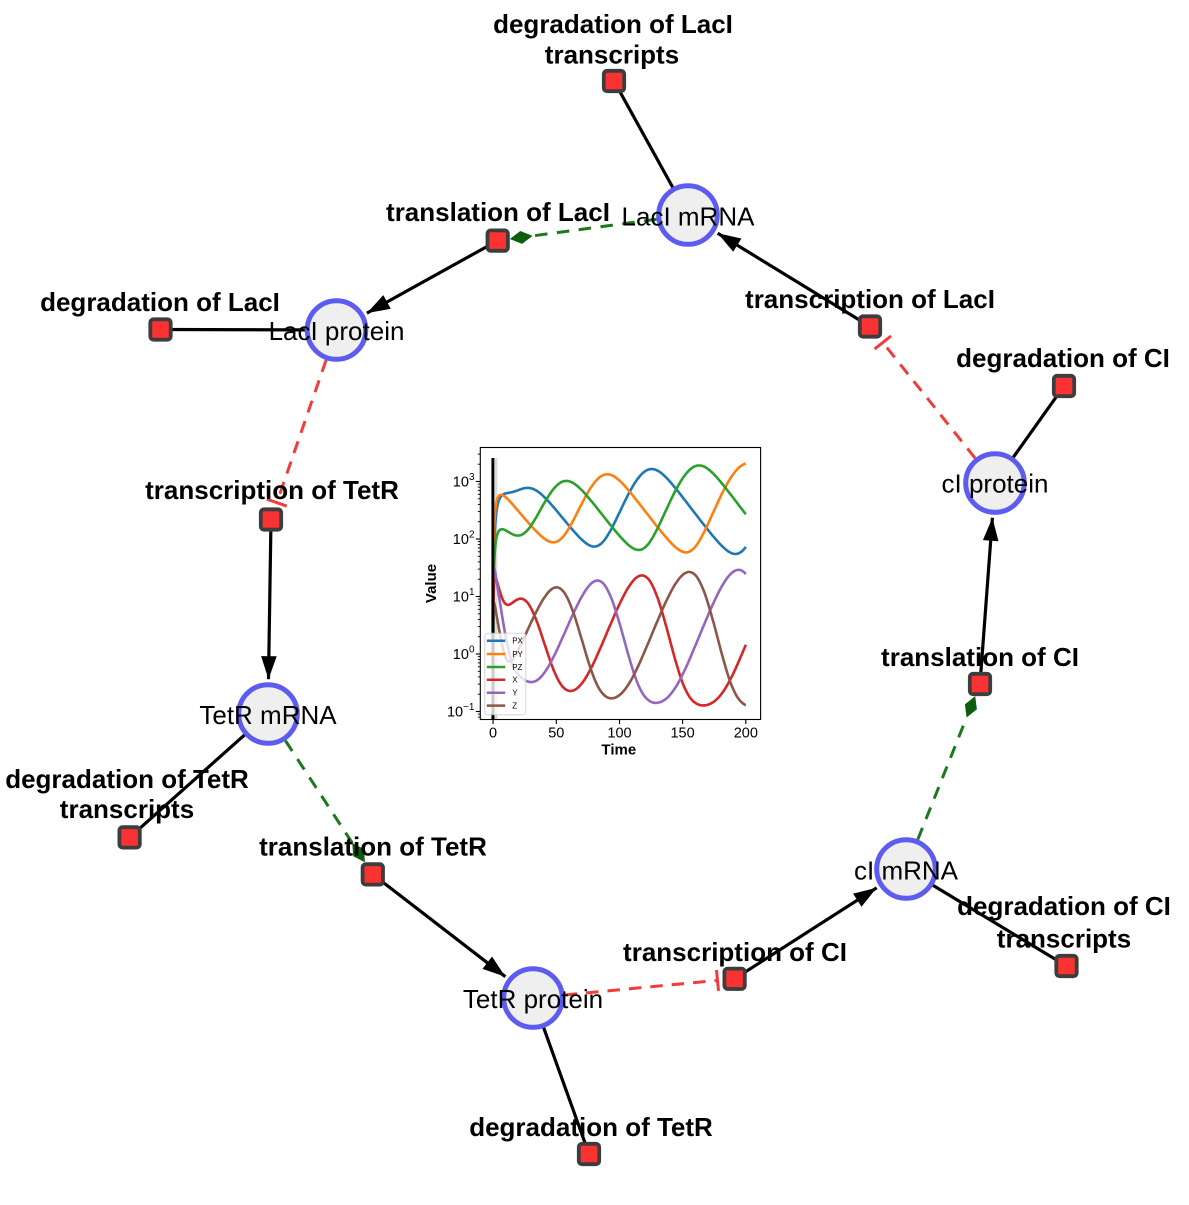 The height and width of the screenshot is (1205, 1189). I want to click on svg-text: 0, so click(493, 734).